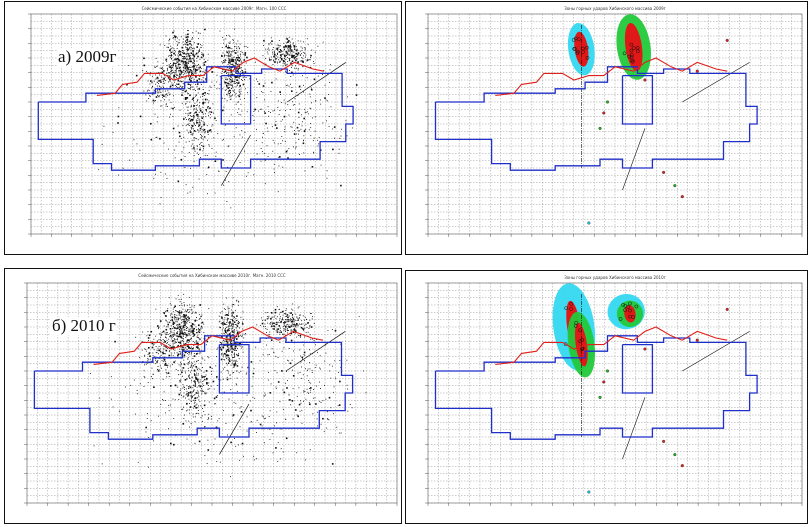 The width and height of the screenshot is (812, 527). I want to click on event-marker, so click(589, 492).